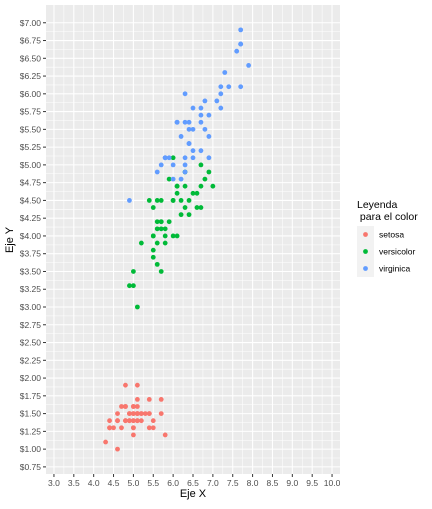 Image resolution: width=432 pixels, height=509 pixels. What do you see at coordinates (31, 449) in the screenshot?
I see `y-tick-label: $1.00` at bounding box center [31, 449].